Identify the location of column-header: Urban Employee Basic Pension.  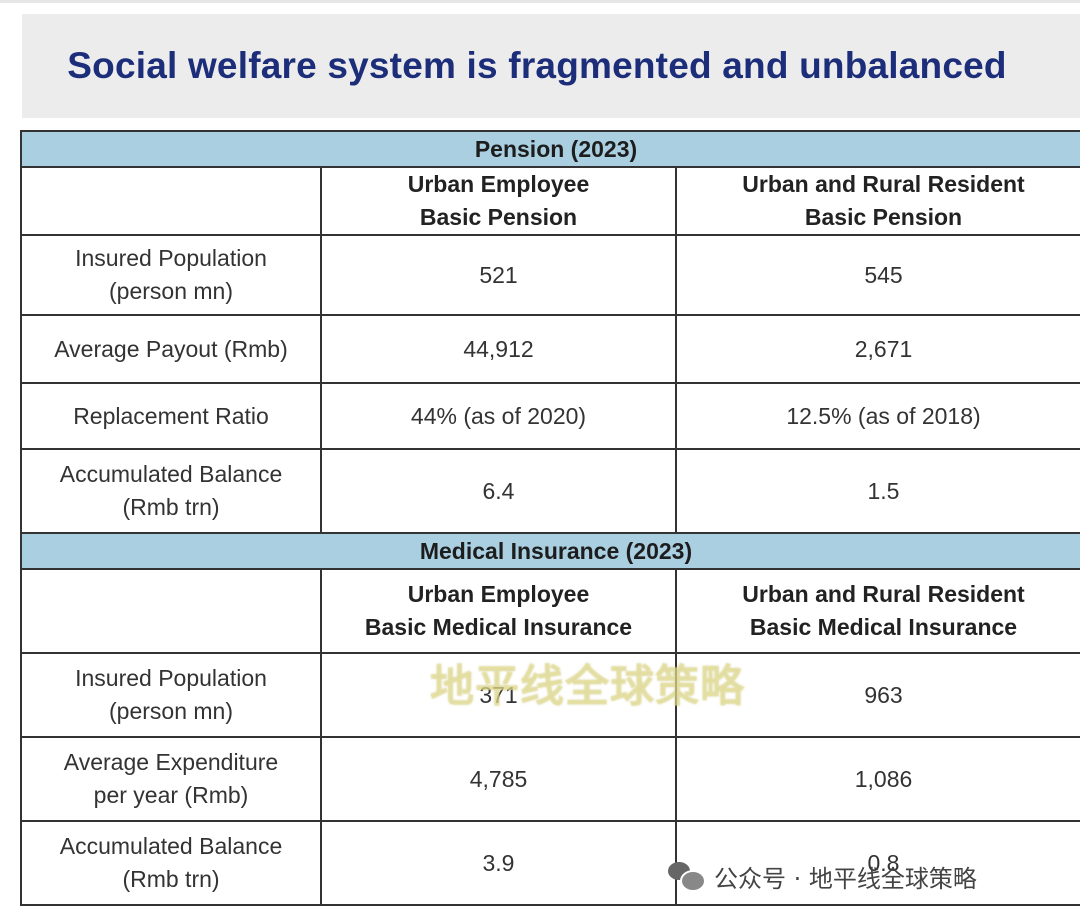
(498, 201).